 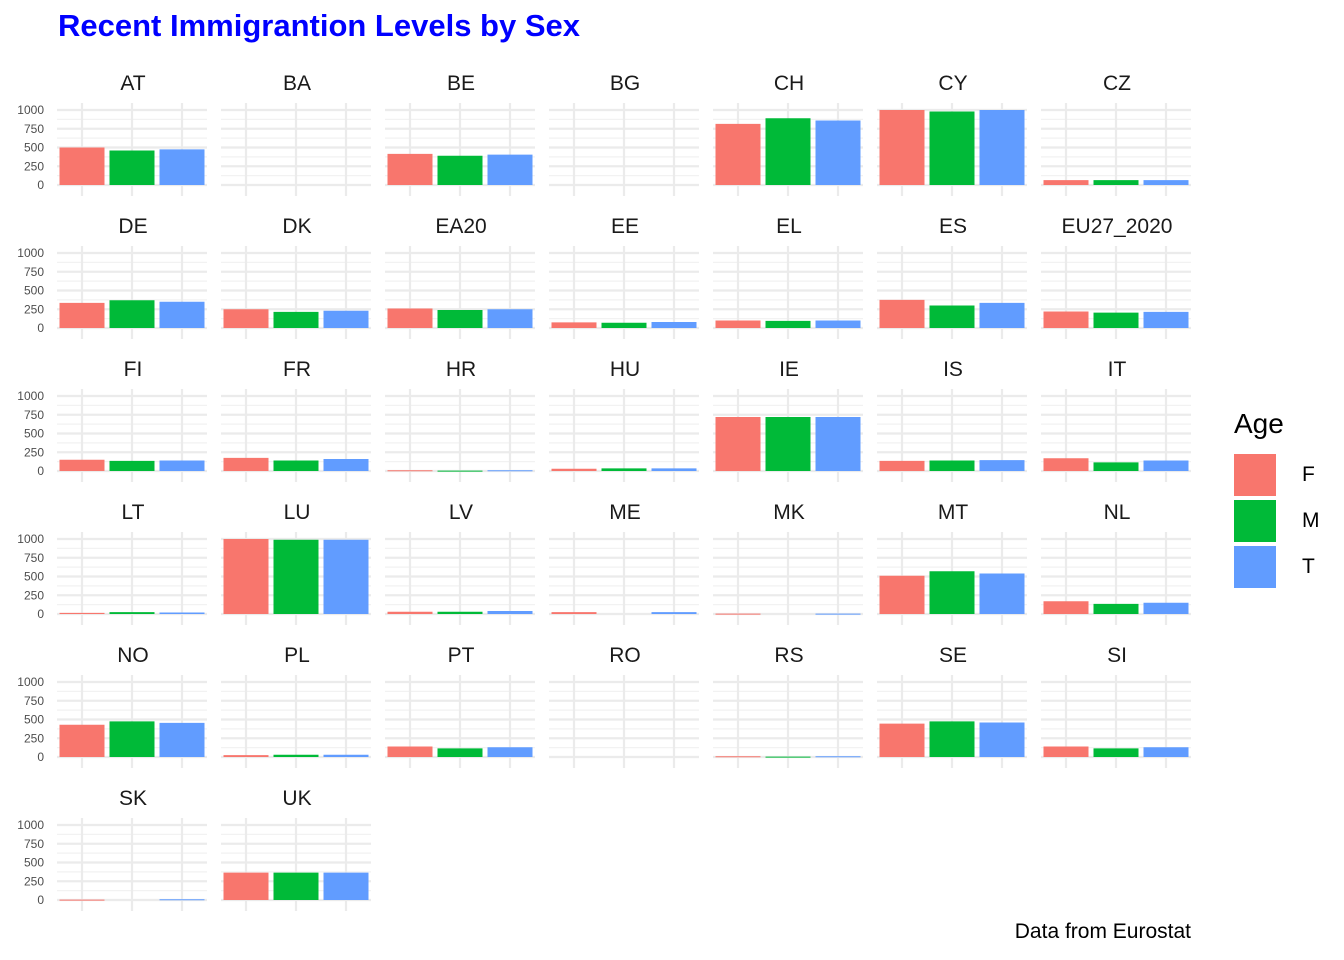 I want to click on legend-key-t, so click(x=1255, y=567).